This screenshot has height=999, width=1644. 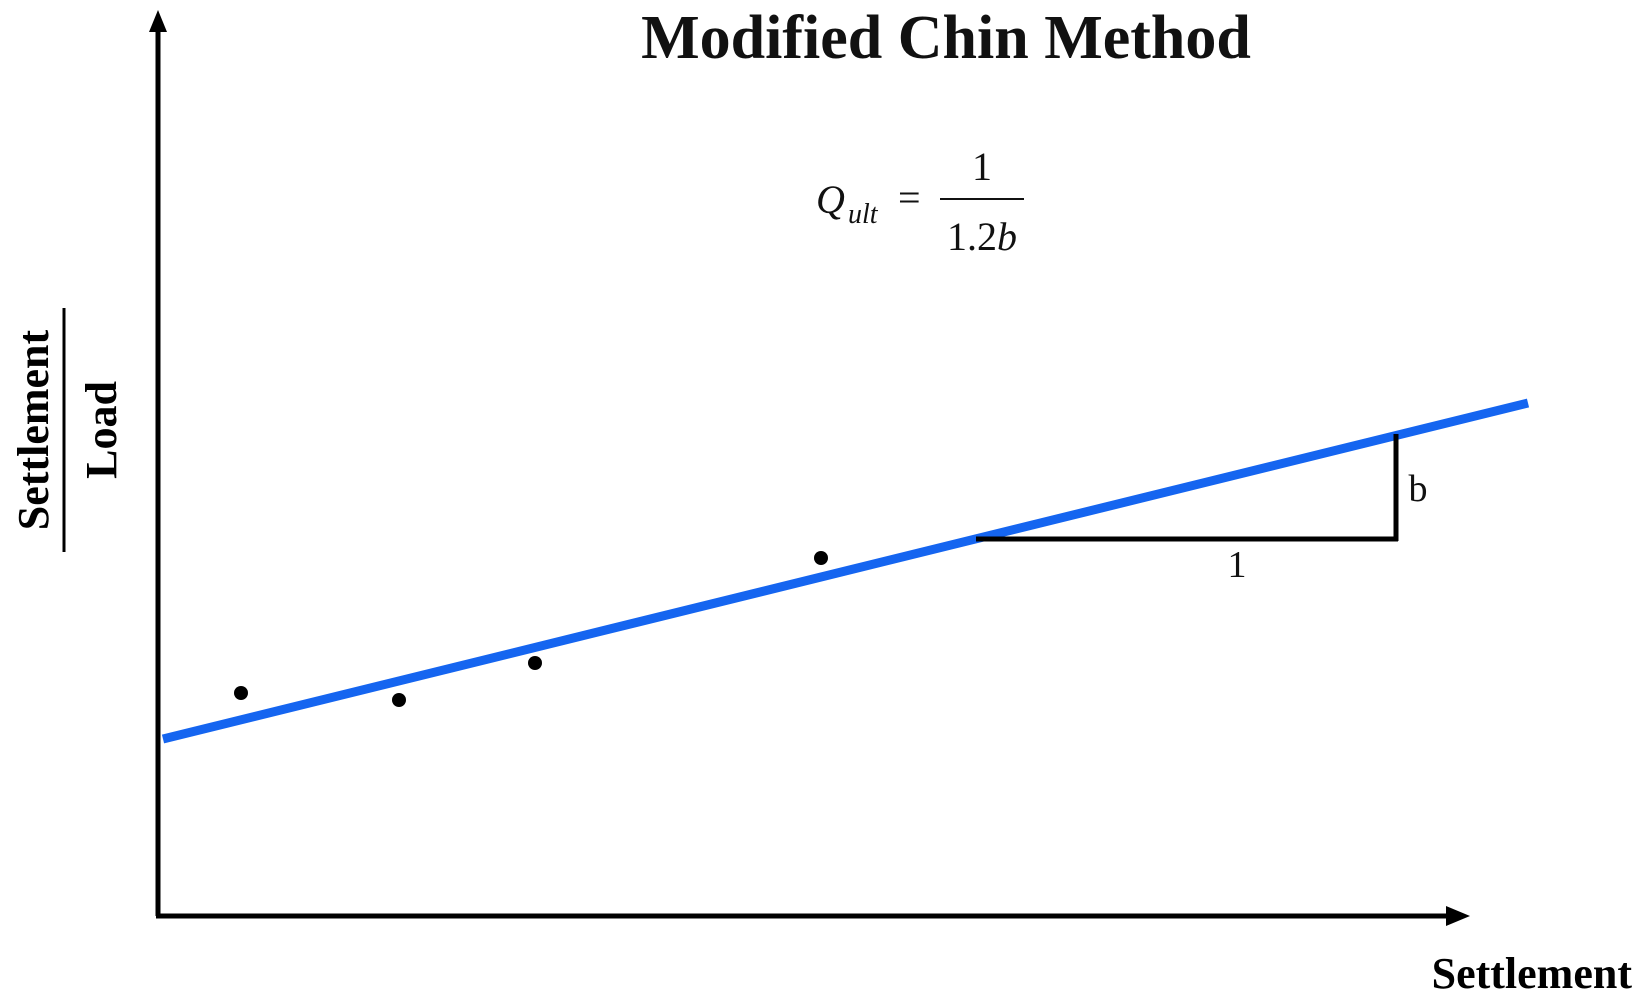 I want to click on y-axis-label: Settlement Load, so click(x=67, y=430).